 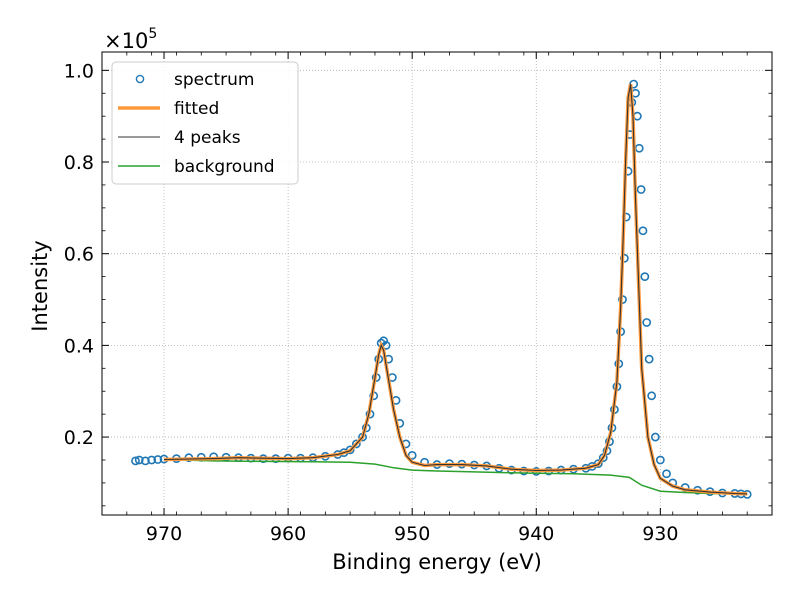 I want to click on y-tick-label: 0.2, so click(x=79, y=438).